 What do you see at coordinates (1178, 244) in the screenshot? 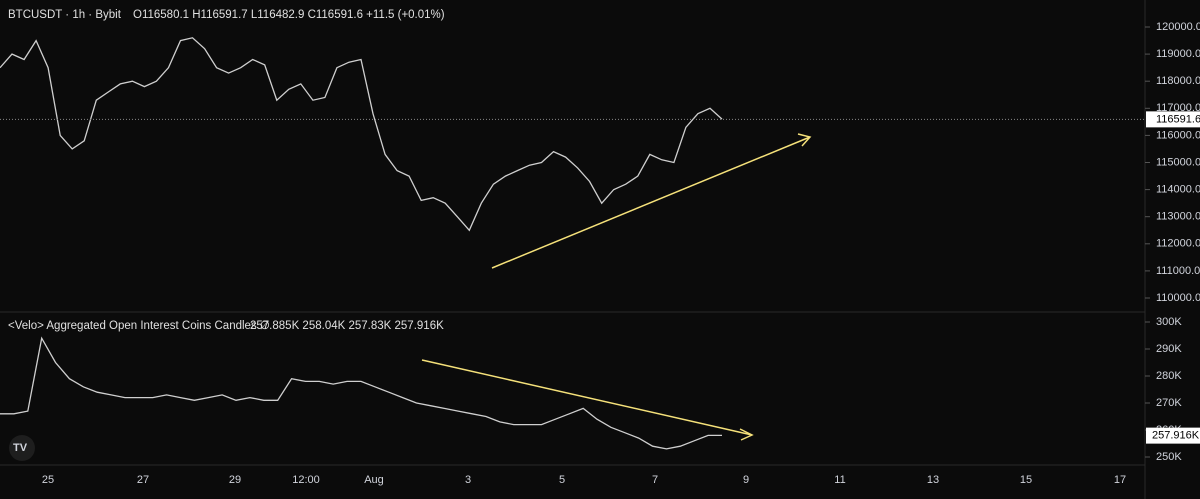
I see `y-tick-label: 112000.0` at bounding box center [1178, 244].